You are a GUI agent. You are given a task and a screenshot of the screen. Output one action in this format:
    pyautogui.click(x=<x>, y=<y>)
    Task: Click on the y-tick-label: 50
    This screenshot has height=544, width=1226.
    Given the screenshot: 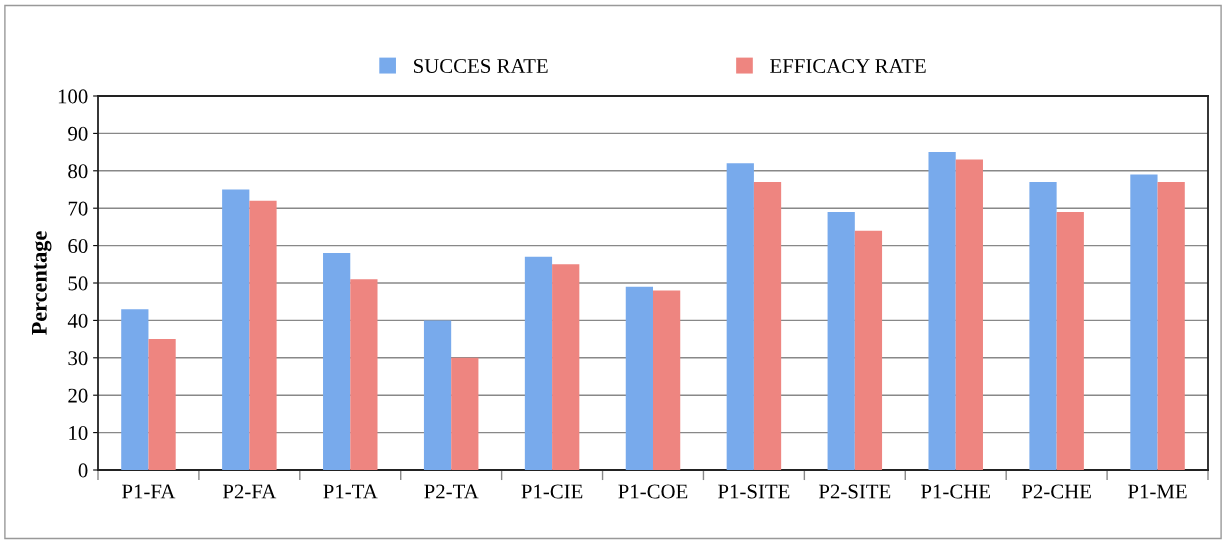 What is the action you would take?
    pyautogui.click(x=78, y=283)
    